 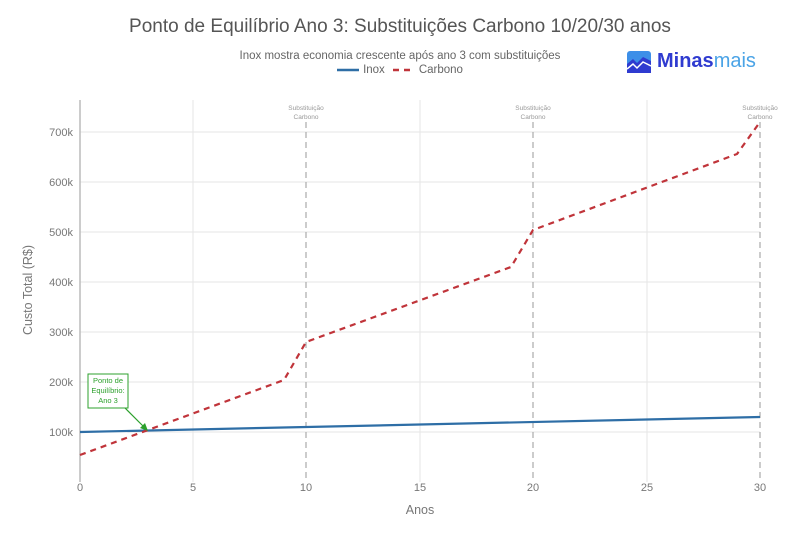 I want to click on svg-text: 500k, so click(x=61, y=233).